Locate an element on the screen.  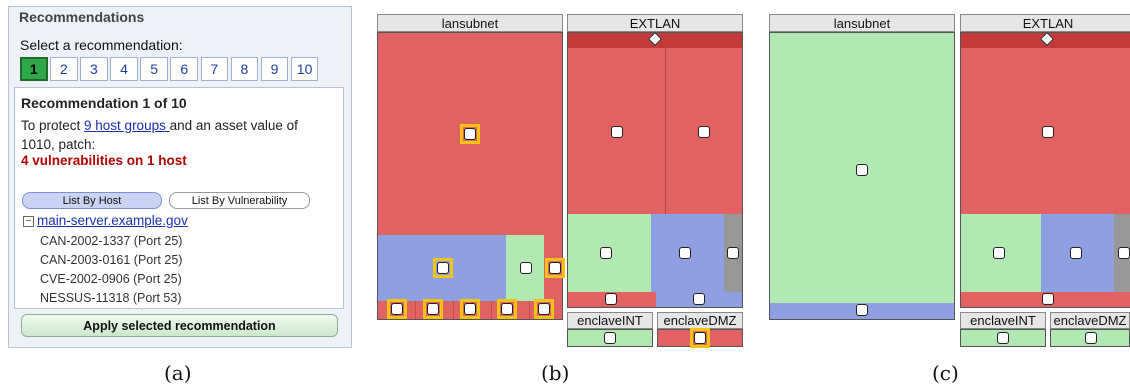
panel-legend: Recommendations is located at coordinates (82, 17).